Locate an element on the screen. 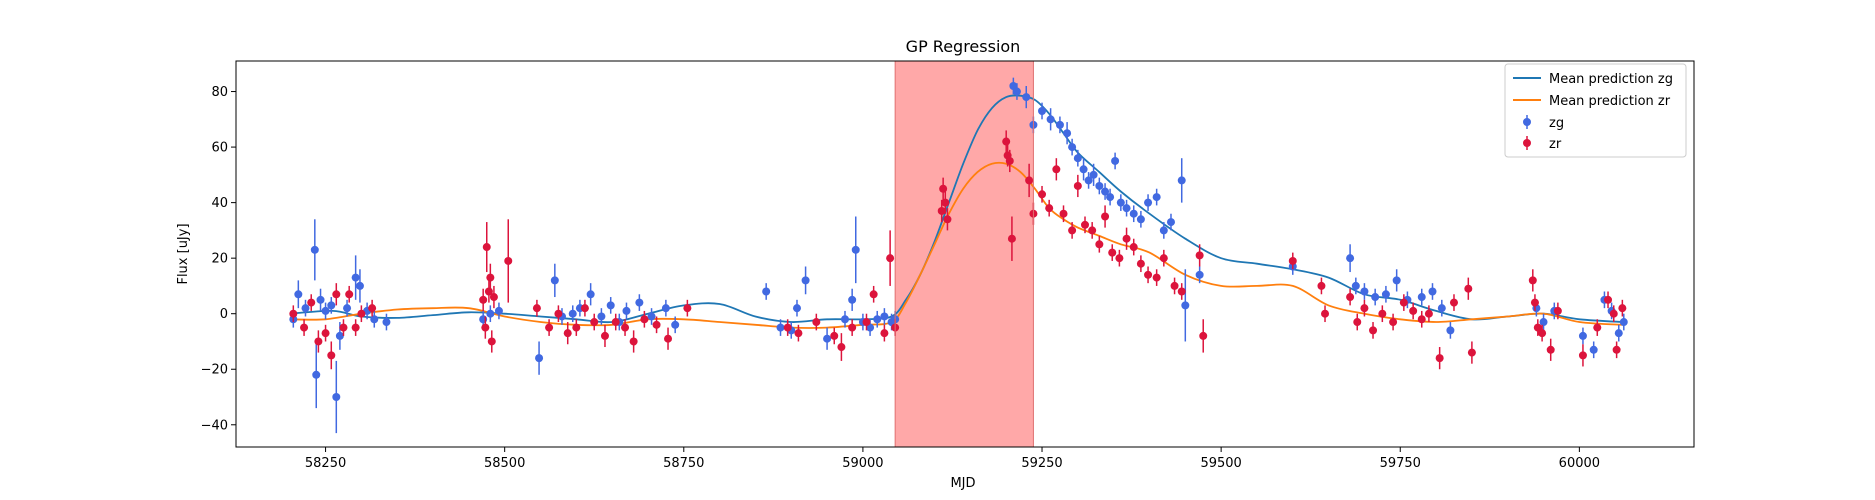 The image size is (1875, 500). y-axis-ticks: −40 −20 0 20 40 60 80 is located at coordinates (218, 259).